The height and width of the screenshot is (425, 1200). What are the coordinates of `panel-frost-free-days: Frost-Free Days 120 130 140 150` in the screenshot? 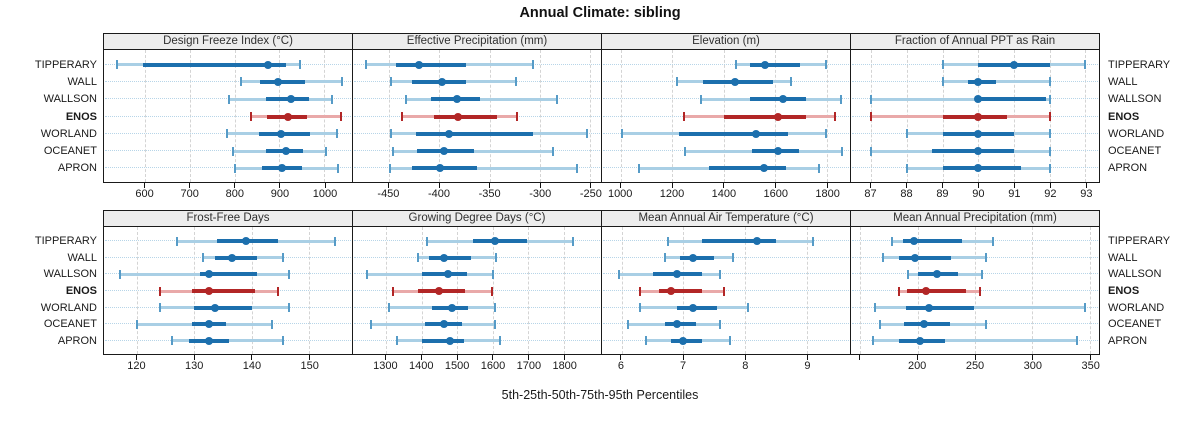 It's located at (228, 293).